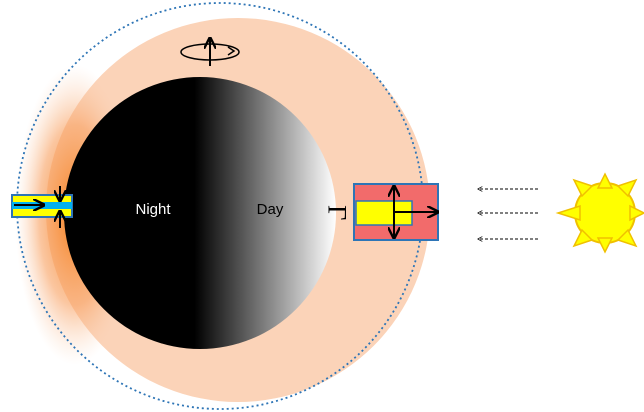 The image size is (644, 412). What do you see at coordinates (42, 207) in the screenshot?
I see `high-pressure-box` at bounding box center [42, 207].